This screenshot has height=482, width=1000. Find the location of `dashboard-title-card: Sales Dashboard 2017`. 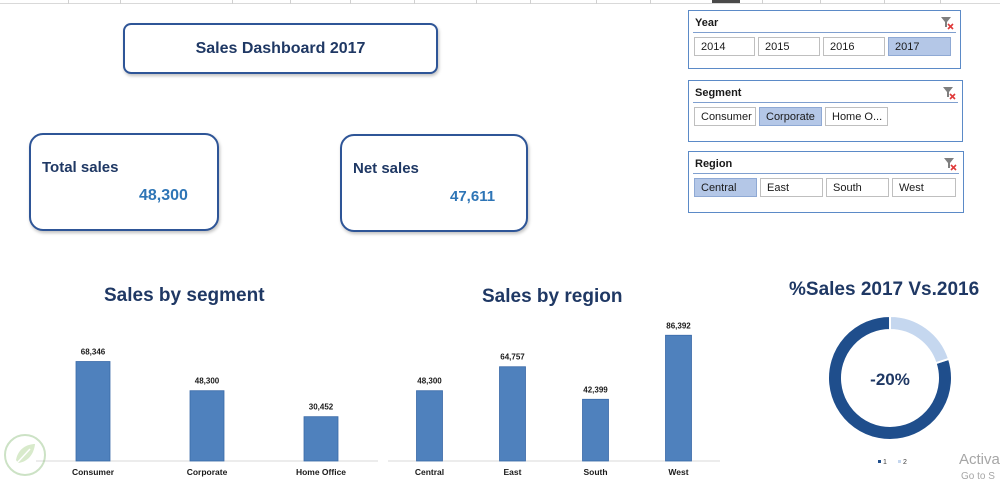

dashboard-title-card: Sales Dashboard 2017 is located at coordinates (280, 48).